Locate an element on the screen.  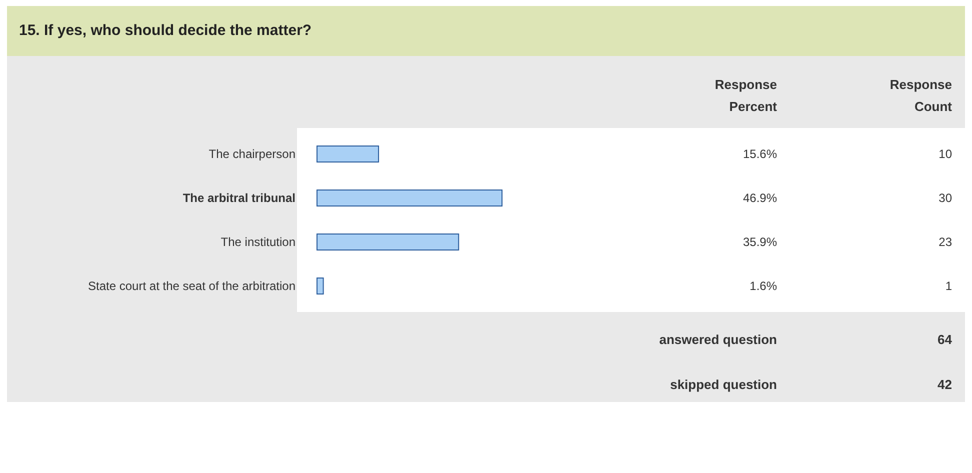
y-tick-label: The institution is located at coordinates (258, 242).